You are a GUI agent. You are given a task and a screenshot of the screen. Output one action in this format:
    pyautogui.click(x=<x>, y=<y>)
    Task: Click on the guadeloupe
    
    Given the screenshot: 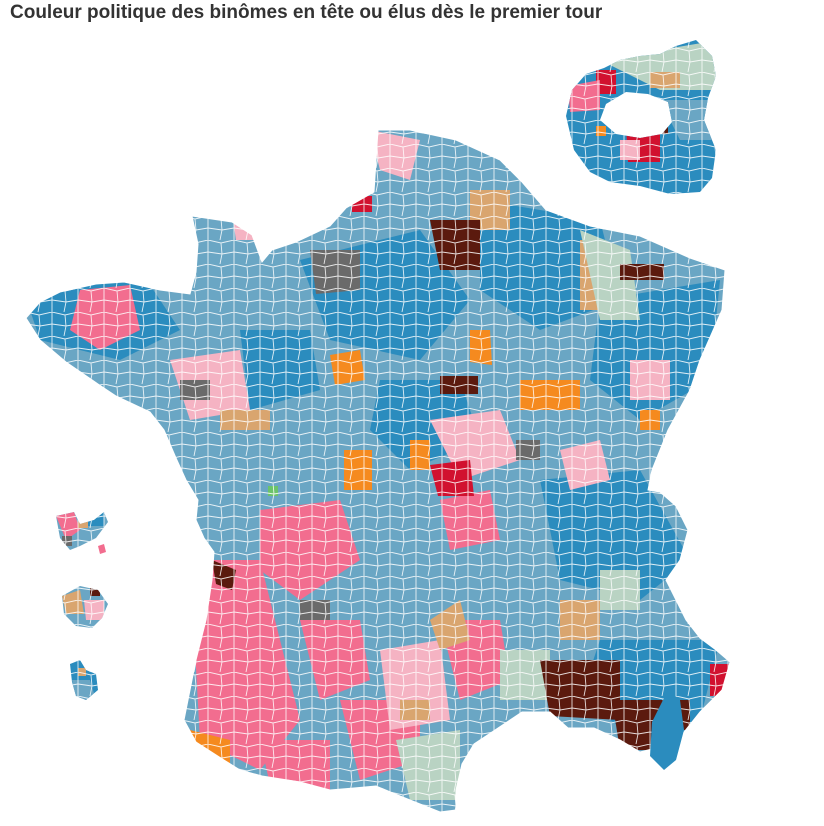 What is the action you would take?
    pyautogui.click(x=82, y=531)
    